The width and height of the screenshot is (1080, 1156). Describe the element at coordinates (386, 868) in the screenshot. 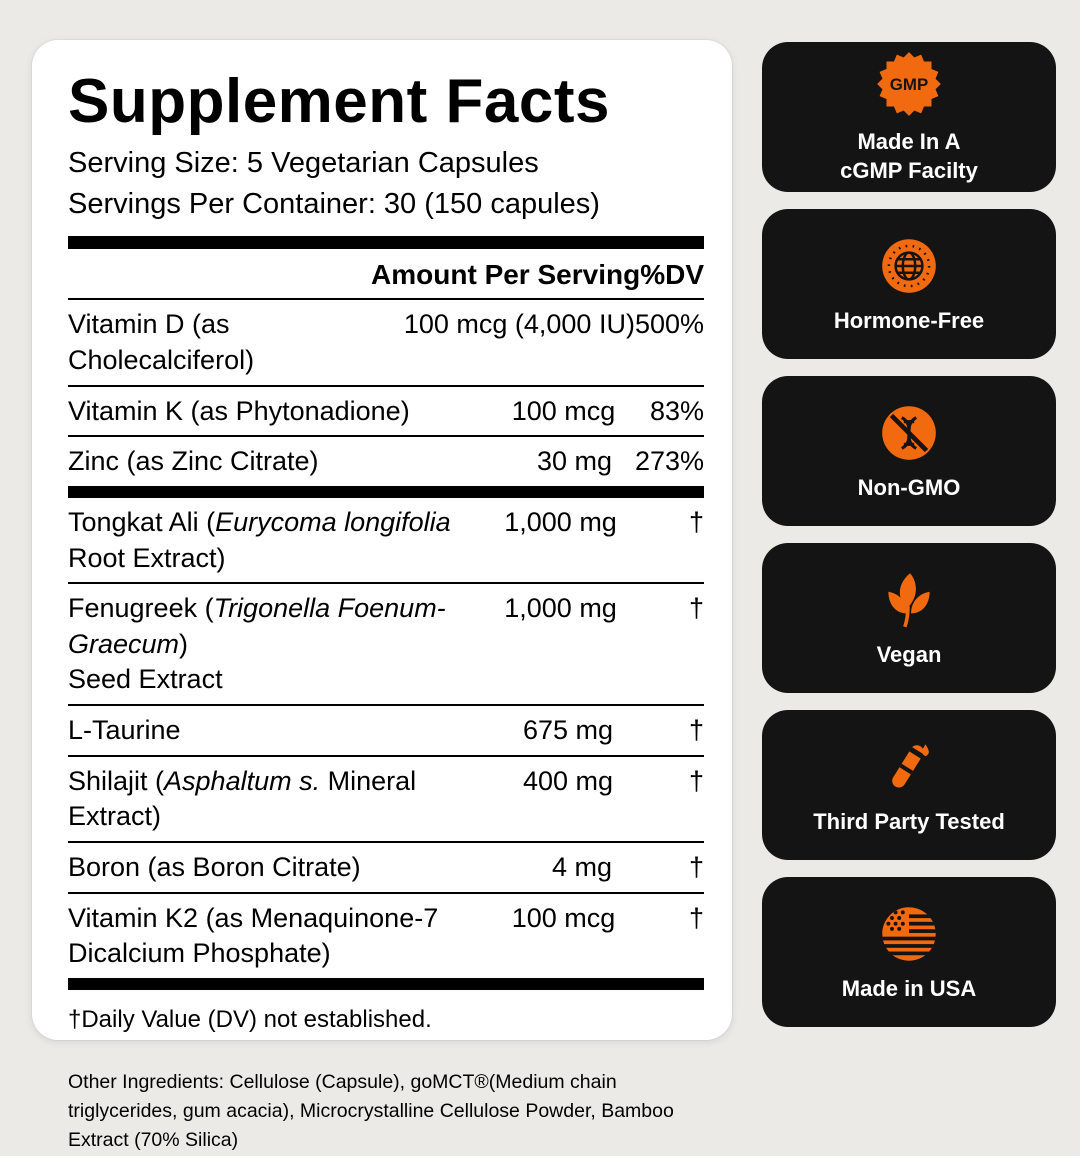

I see `table-row: Boron (as Boron Citrate) 4 mg †` at that location.